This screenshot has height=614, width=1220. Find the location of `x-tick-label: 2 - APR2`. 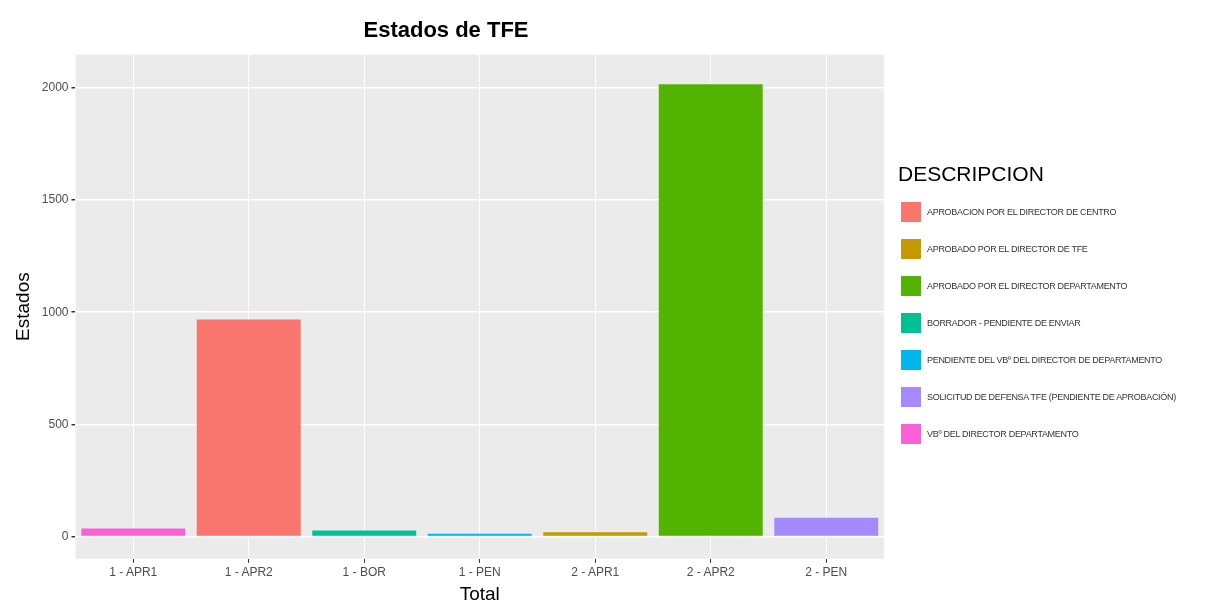

x-tick-label: 2 - APR2 is located at coordinates (711, 572).